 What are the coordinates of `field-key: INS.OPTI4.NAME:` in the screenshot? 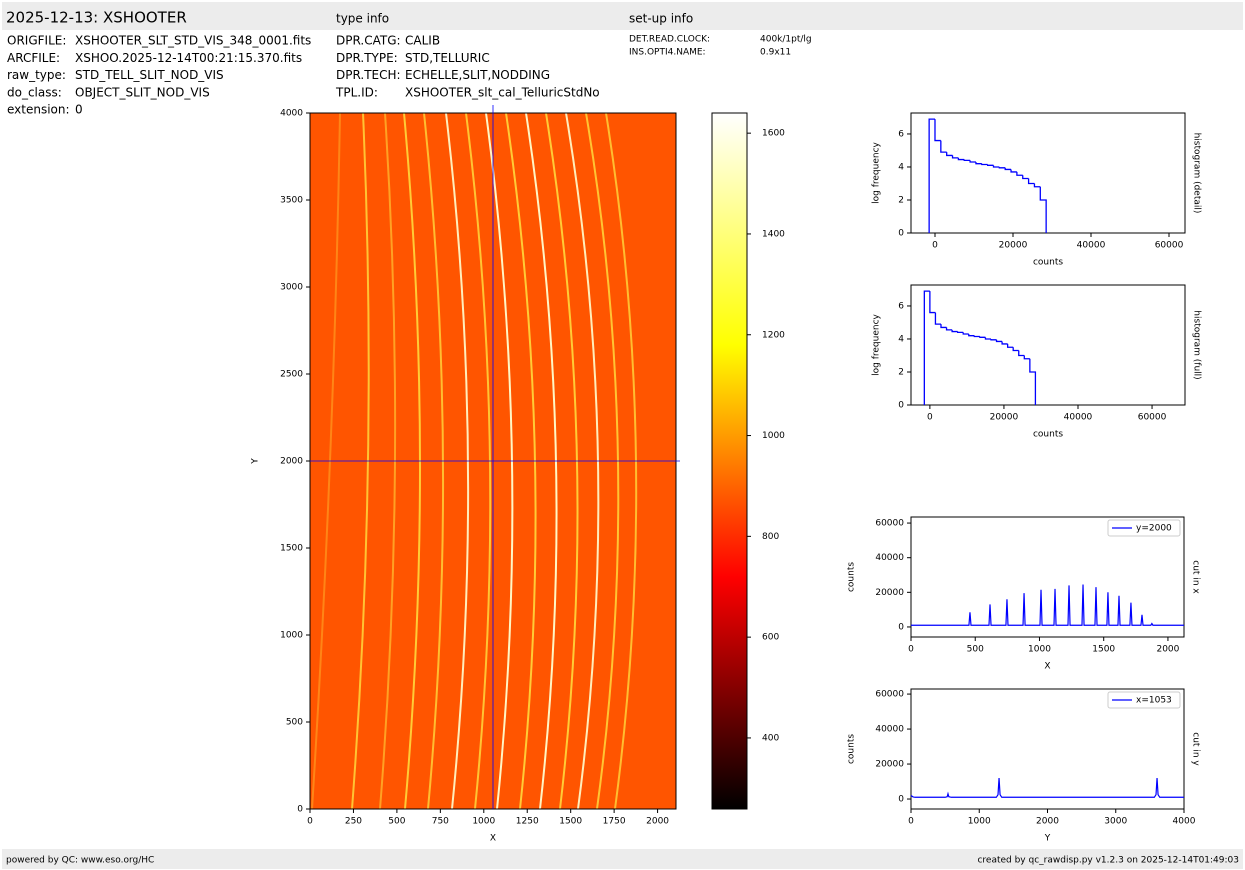 It's located at (667, 53).